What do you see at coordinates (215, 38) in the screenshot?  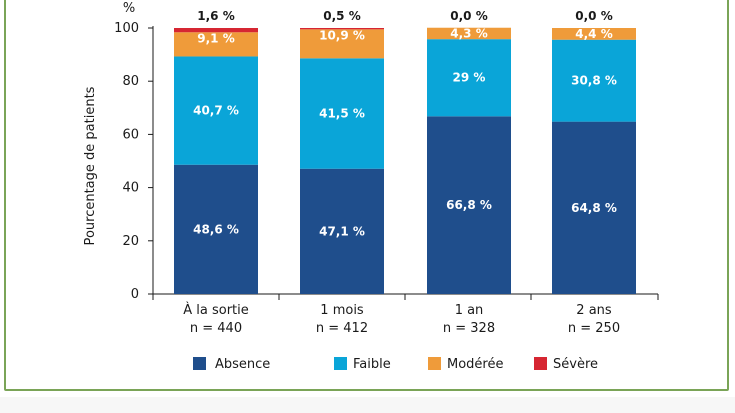 I see `data-label-modérée-0: 9,1 %` at bounding box center [215, 38].